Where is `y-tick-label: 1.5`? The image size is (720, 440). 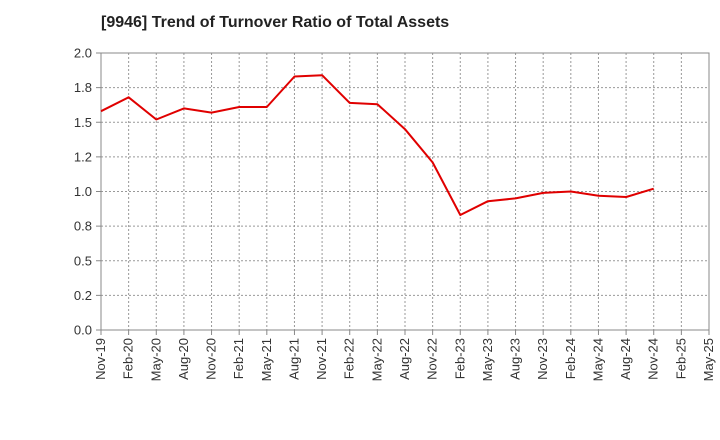 y-tick-label: 1.5 is located at coordinates (83, 122).